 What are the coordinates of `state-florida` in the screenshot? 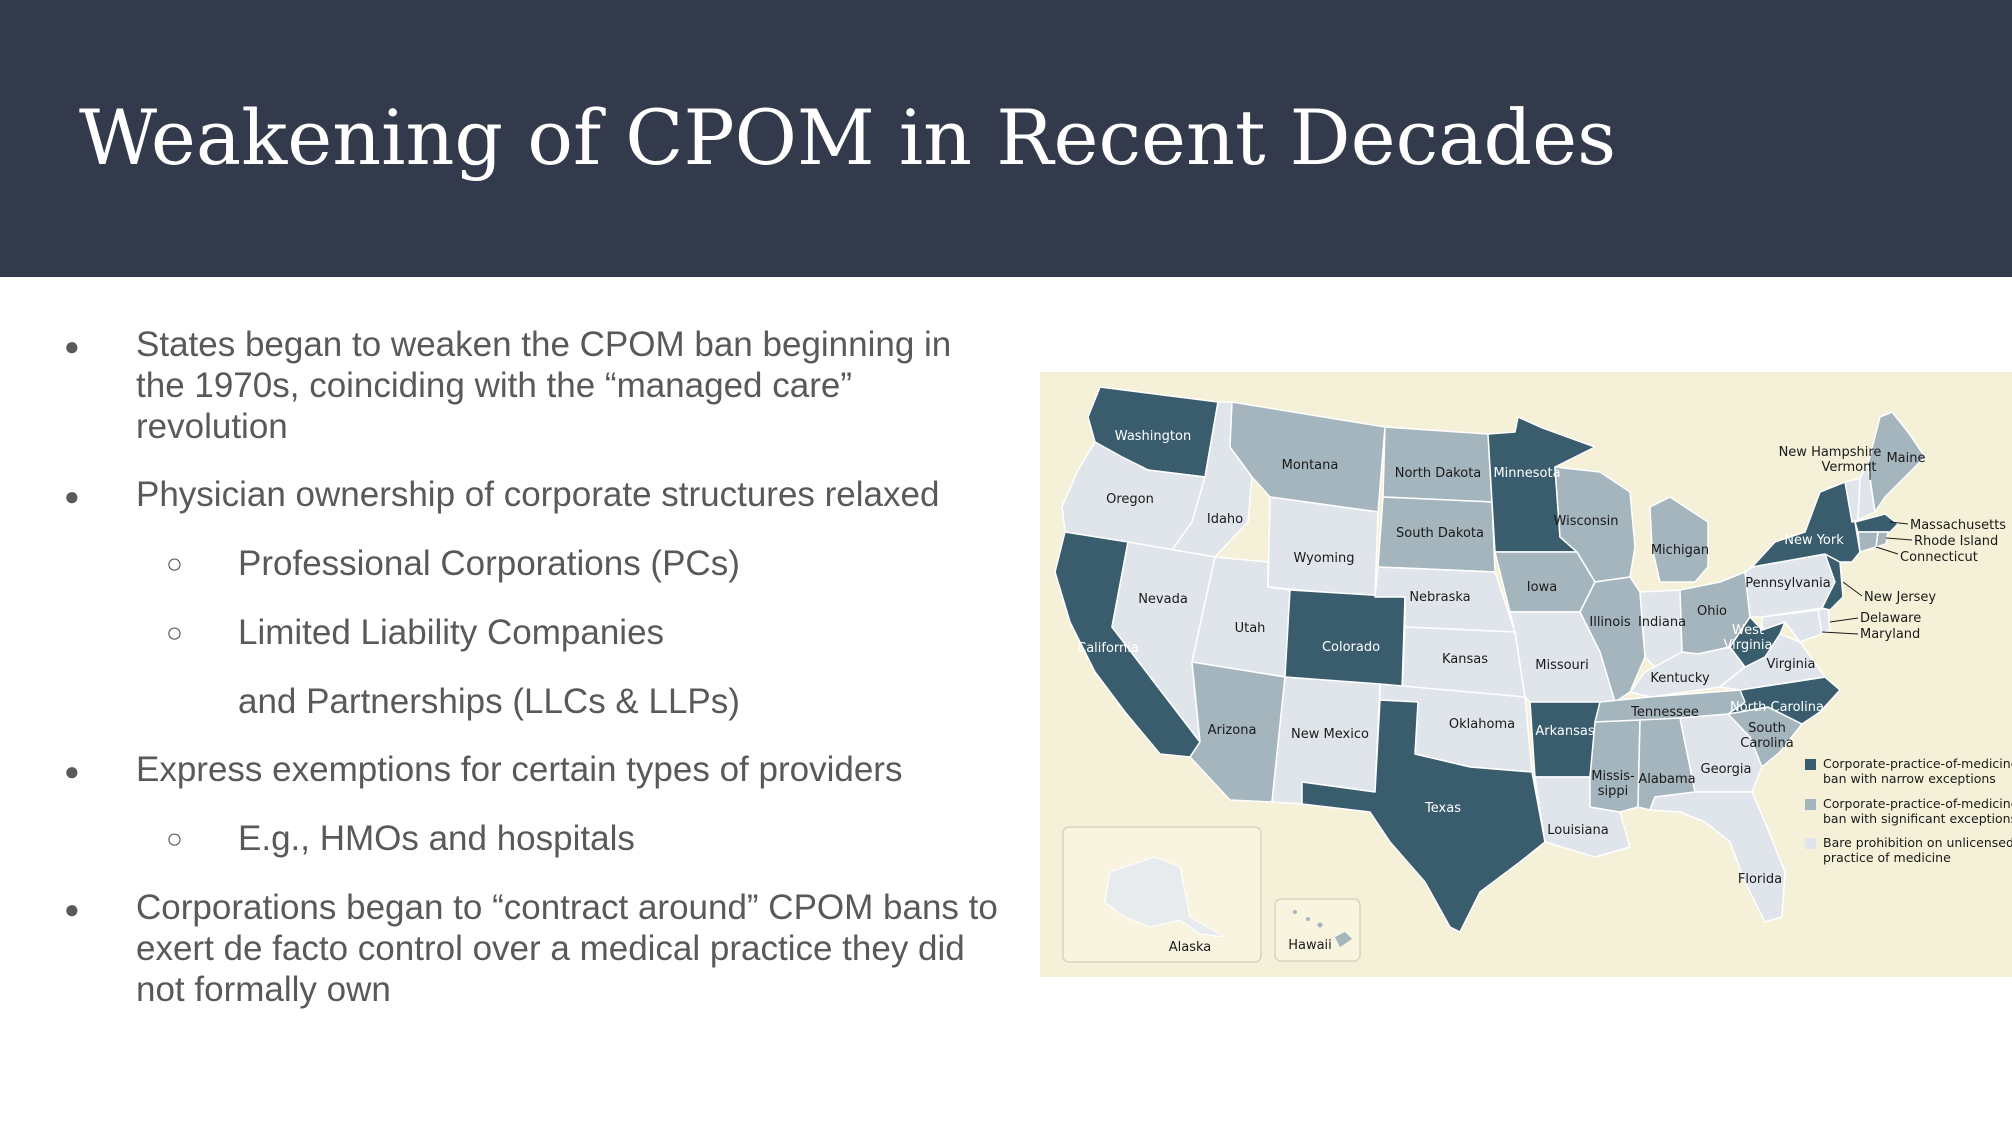 It's located at (1717, 857).